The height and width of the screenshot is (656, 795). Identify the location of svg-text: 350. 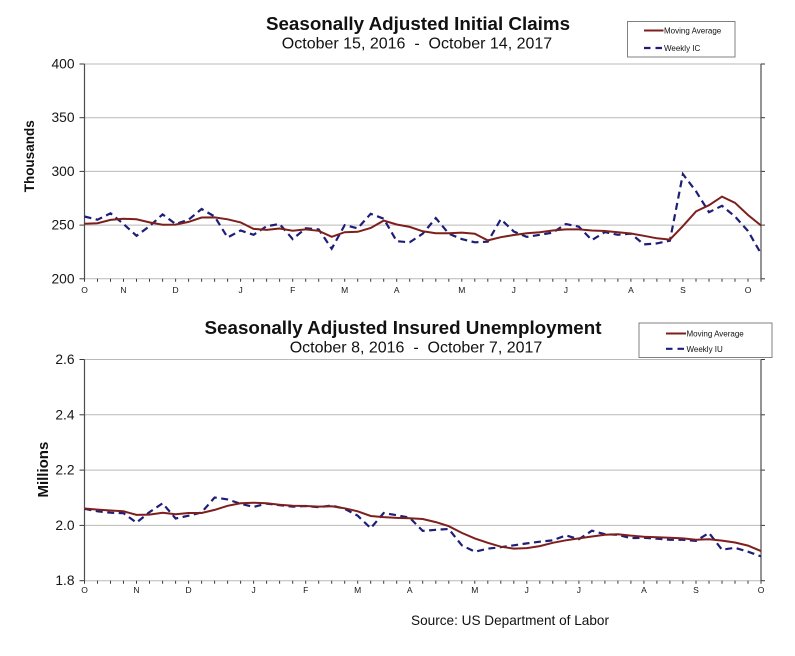
(62, 117).